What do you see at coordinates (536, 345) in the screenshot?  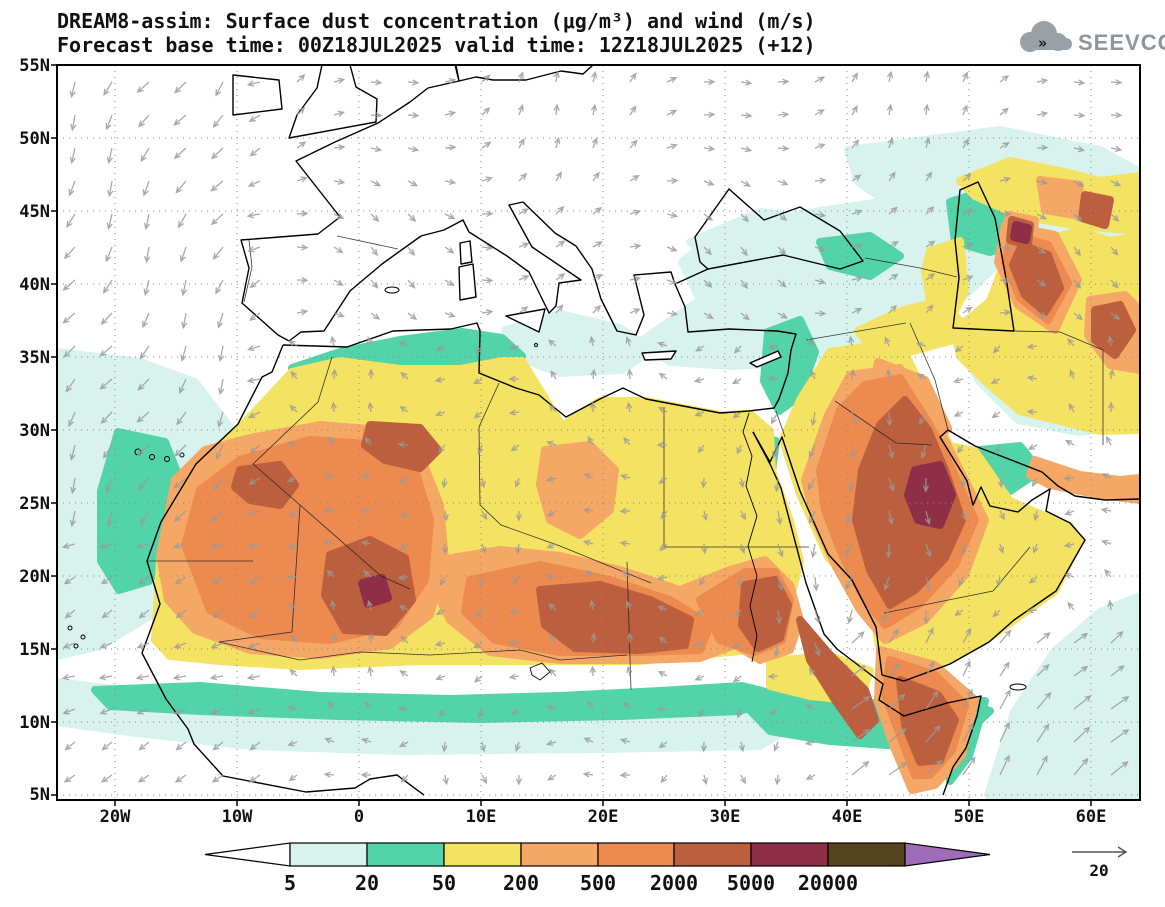 I see `island-malta` at bounding box center [536, 345].